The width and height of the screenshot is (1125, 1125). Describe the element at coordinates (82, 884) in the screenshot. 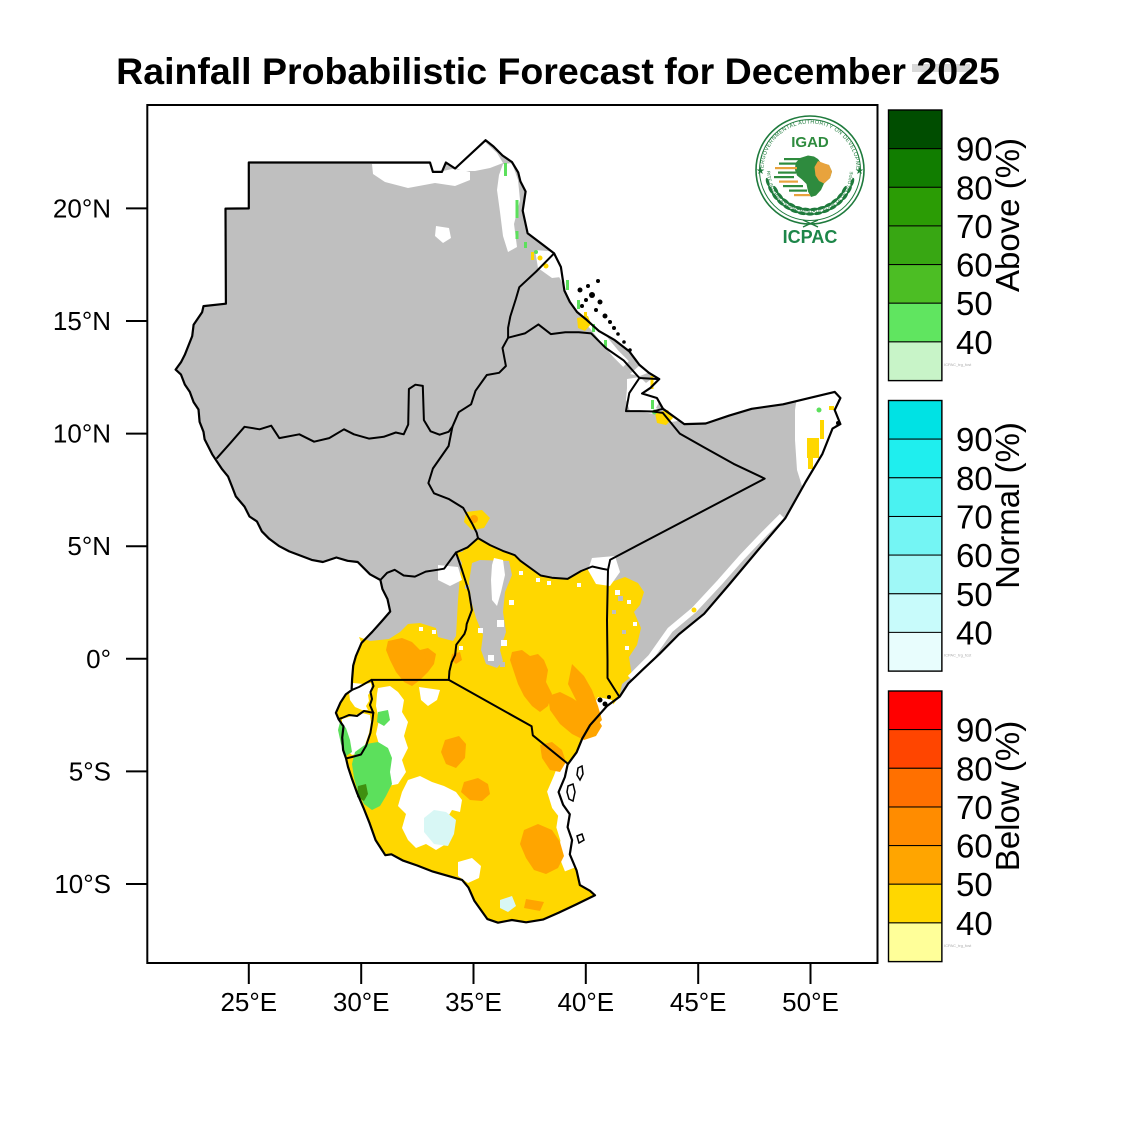

I see `svg-text: 10°S` at that location.